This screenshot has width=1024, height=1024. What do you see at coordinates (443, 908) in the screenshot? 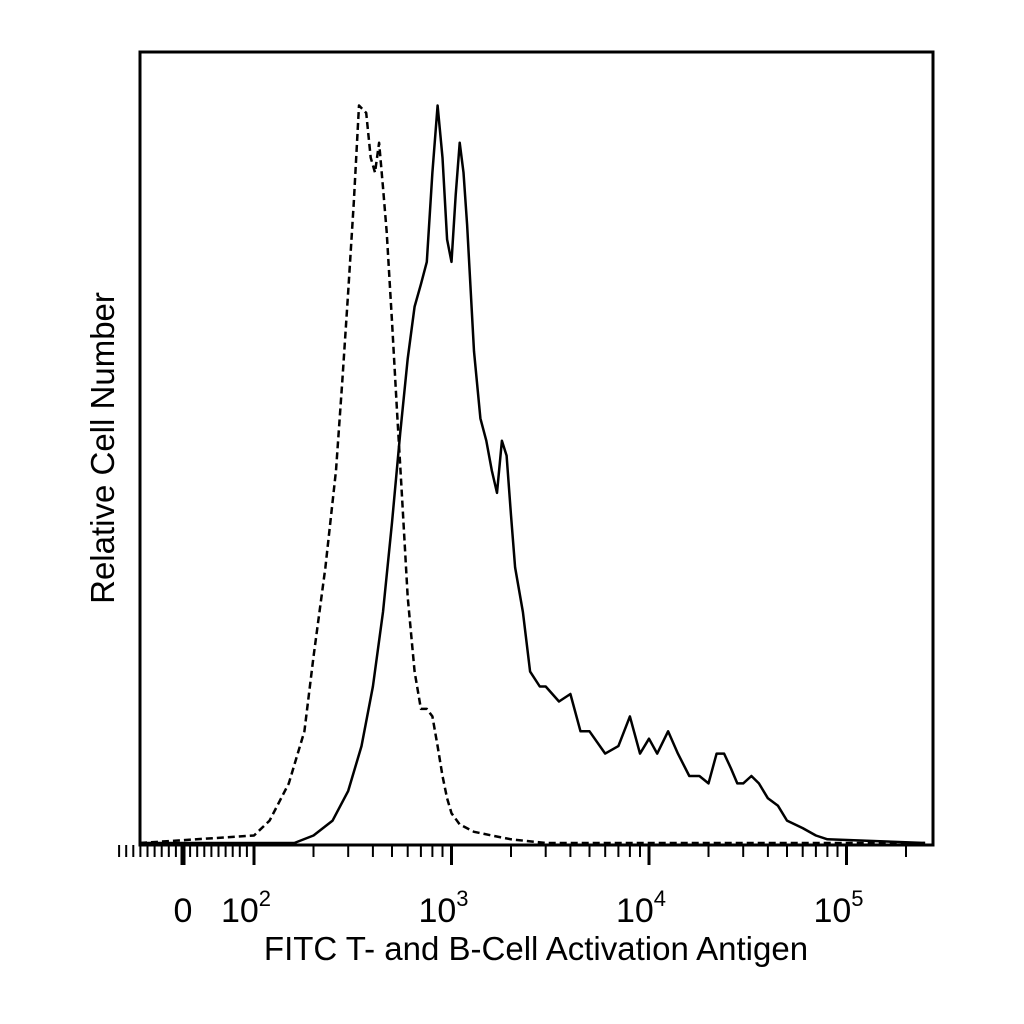
I see `x-tick-label: 10³` at bounding box center [443, 908].